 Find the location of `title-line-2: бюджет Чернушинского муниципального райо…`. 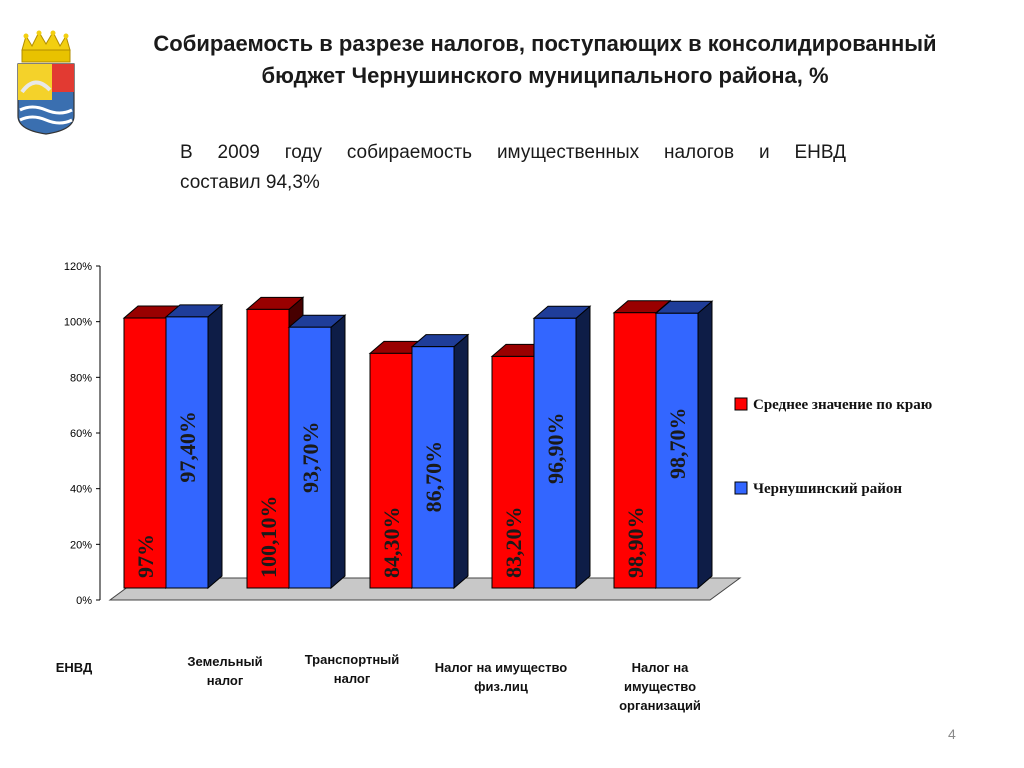

title-line-2: бюджет Чернушинского муниципального райо… is located at coordinates (545, 75).